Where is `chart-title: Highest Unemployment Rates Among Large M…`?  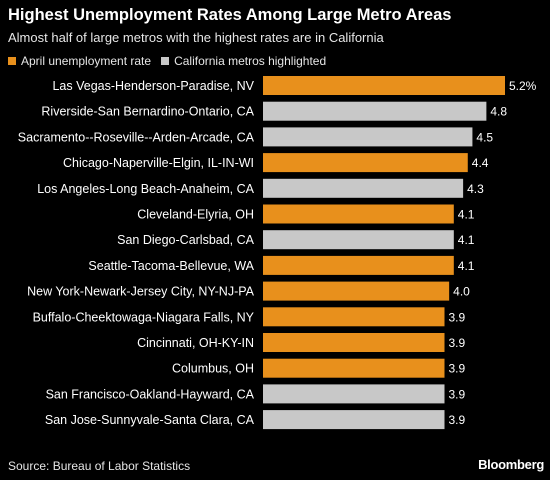 chart-title: Highest Unemployment Rates Among Large M… is located at coordinates (230, 15).